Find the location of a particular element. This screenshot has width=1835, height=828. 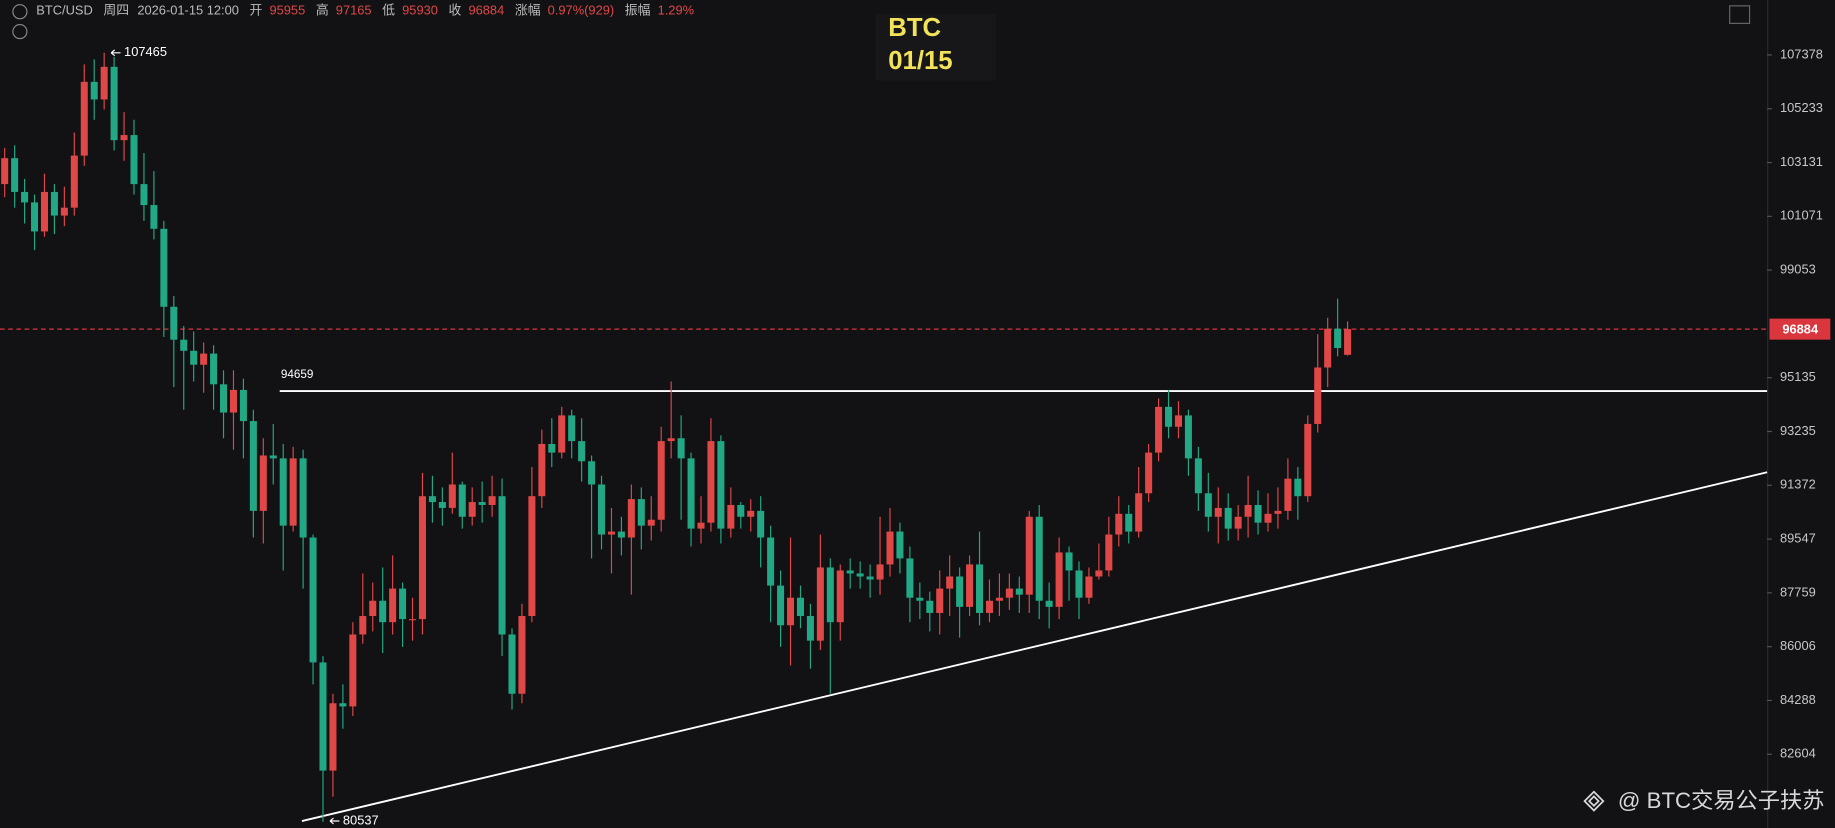

y-tick-label: 93235 is located at coordinates (1798, 430).